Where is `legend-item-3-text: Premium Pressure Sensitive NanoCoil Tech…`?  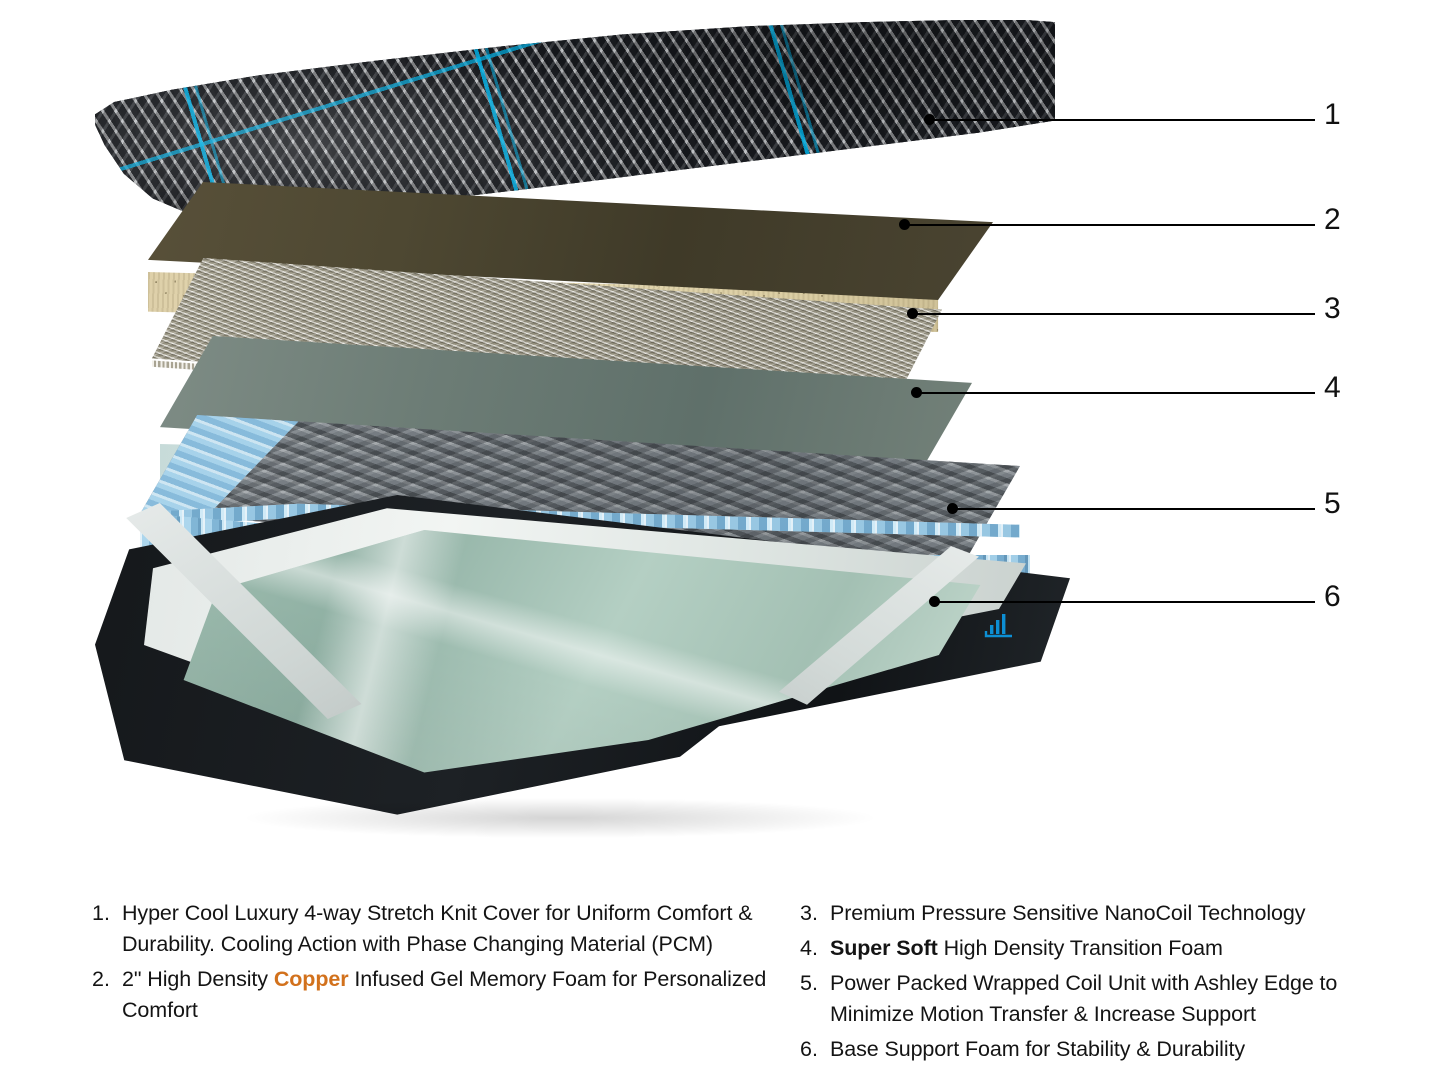
legend-item-3-text: Premium Pressure Sensitive NanoCoil Tech… is located at coordinates (1068, 913).